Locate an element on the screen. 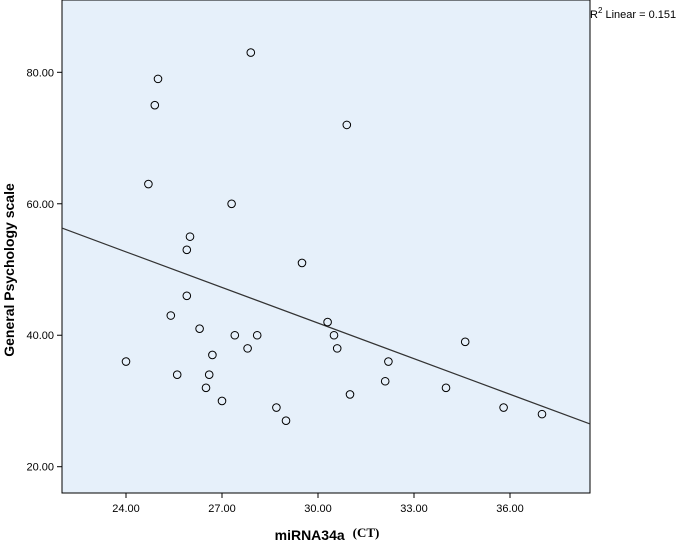  x-axis: 24.00 27.00 30.00 33.00 36.00 is located at coordinates (318, 504).